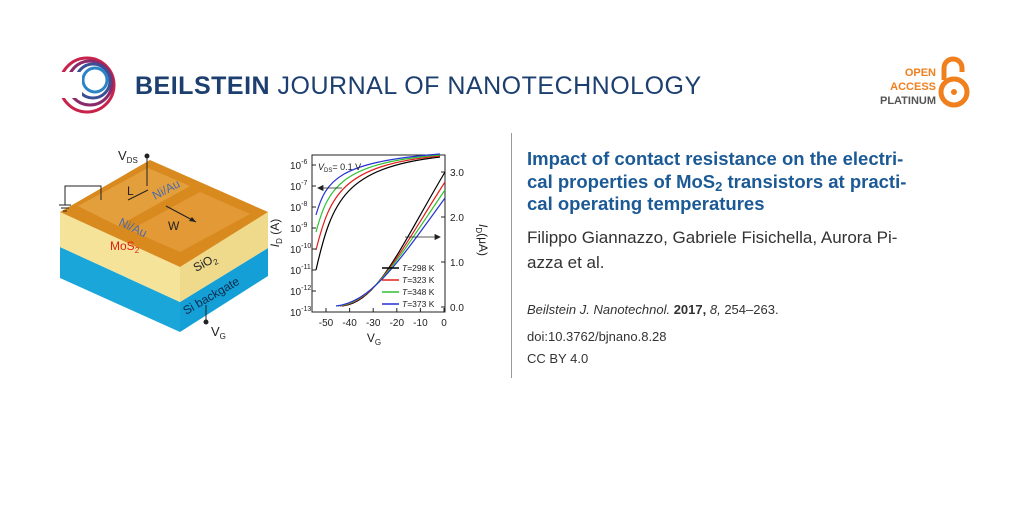 This screenshot has width=1024, height=512. What do you see at coordinates (397, 323) in the screenshot?
I see `x-tick-label: -20` at bounding box center [397, 323].